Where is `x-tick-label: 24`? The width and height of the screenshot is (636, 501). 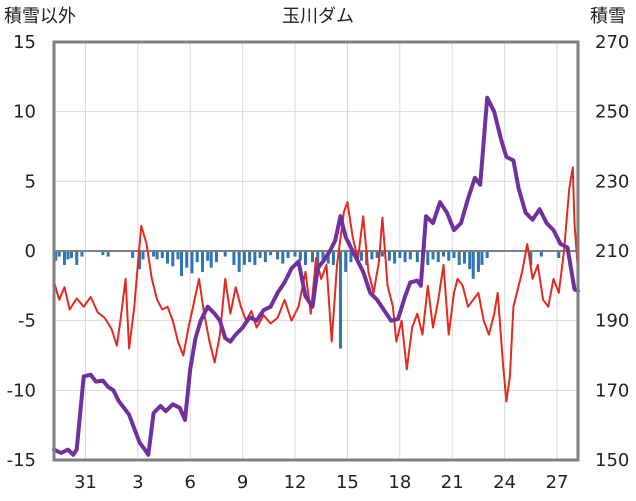 x-tick-label: 24 is located at coordinates (504, 482).